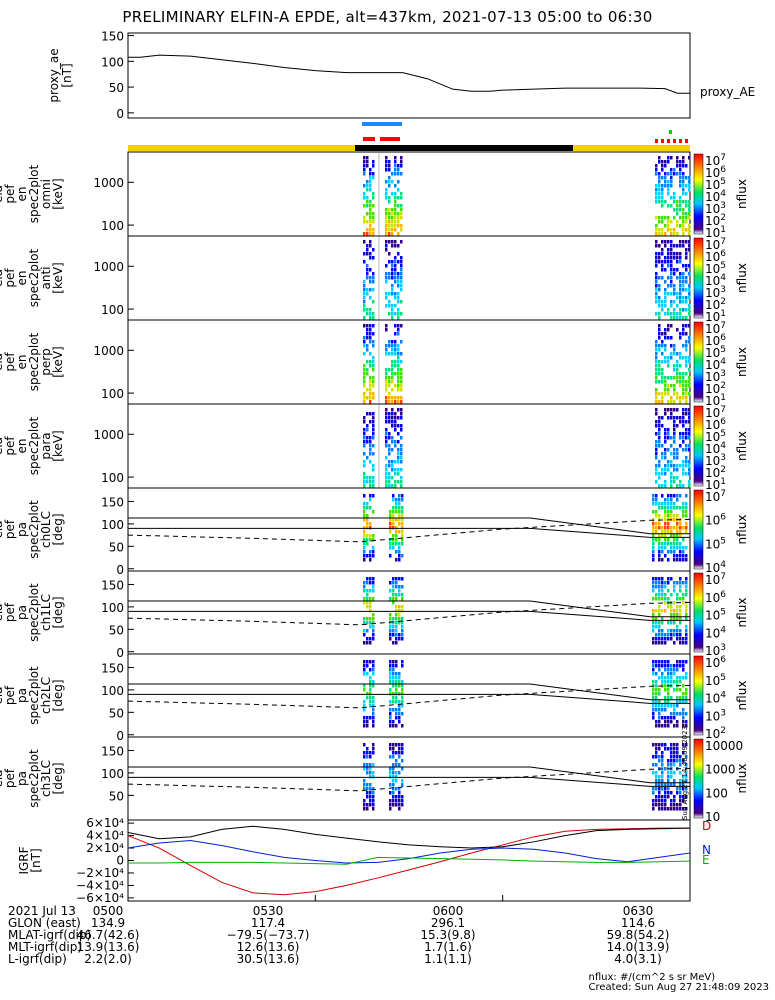  What do you see at coordinates (715, 579) in the screenshot?
I see `colorbar-tick-label: 10⁷` at bounding box center [715, 579].